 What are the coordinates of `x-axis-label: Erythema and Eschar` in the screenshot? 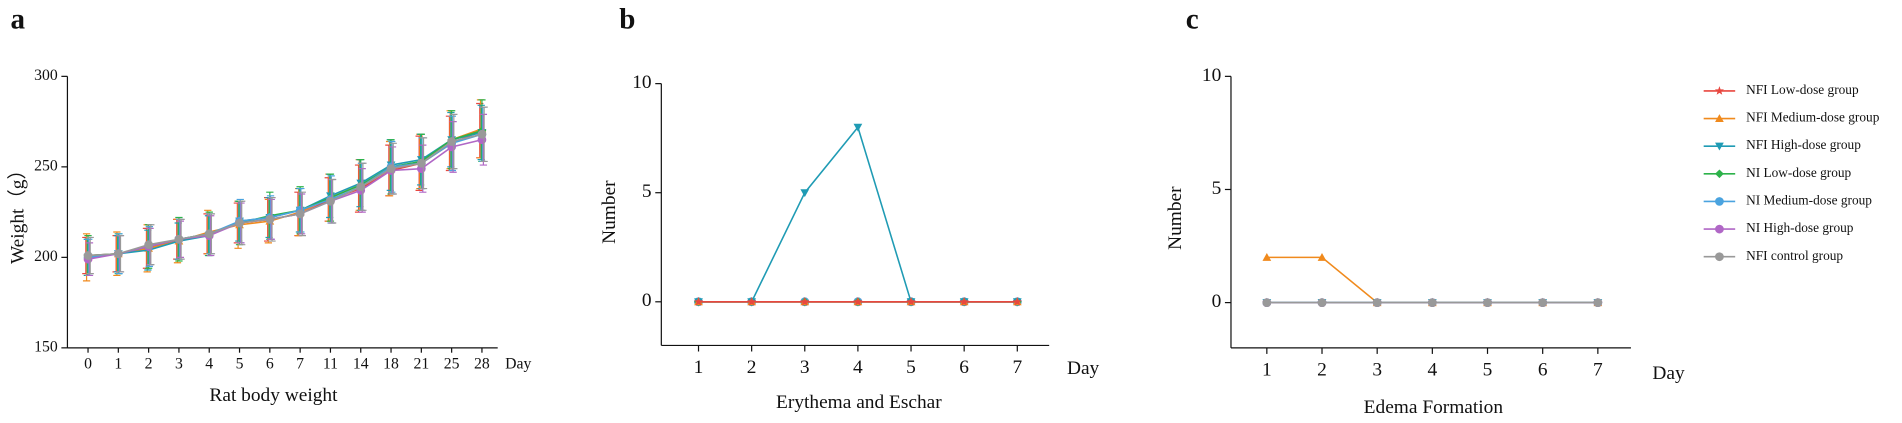 It's located at (859, 402).